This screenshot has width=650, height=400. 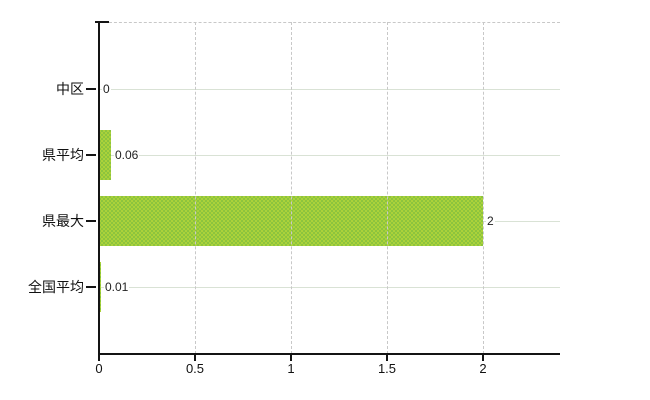 I want to click on x-tick-label: 0, so click(x=99, y=368).